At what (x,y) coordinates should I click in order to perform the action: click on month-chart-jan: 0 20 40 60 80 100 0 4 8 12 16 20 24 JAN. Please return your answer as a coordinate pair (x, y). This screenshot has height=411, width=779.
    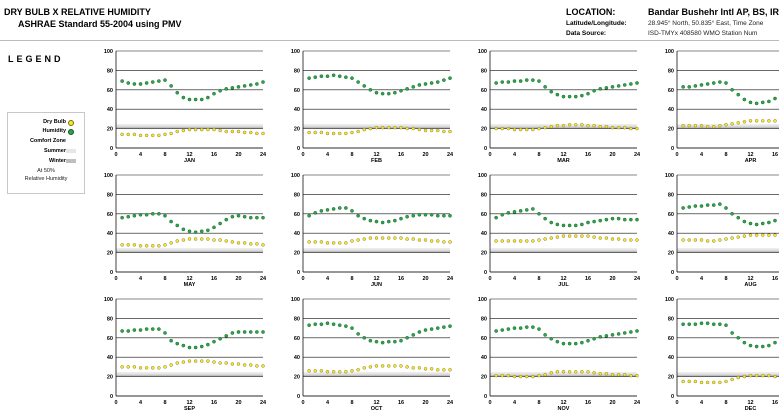
    Looking at the image, I should click on (185, 106).